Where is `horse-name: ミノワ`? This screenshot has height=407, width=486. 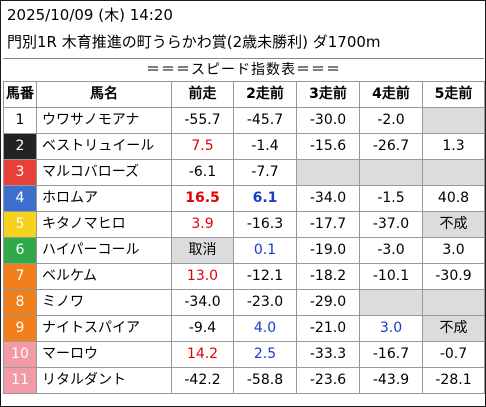
horse-name: ミノワ is located at coordinates (104, 302).